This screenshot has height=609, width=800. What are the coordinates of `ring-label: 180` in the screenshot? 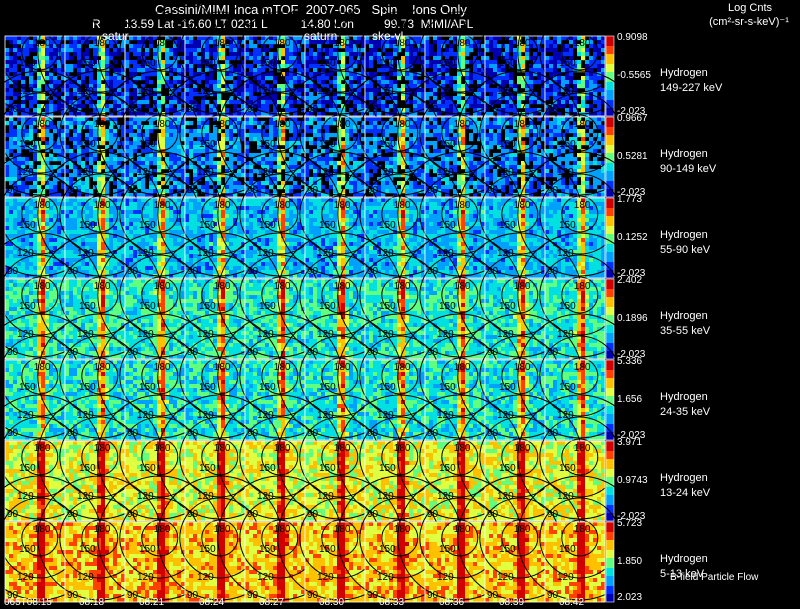 It's located at (162, 43).